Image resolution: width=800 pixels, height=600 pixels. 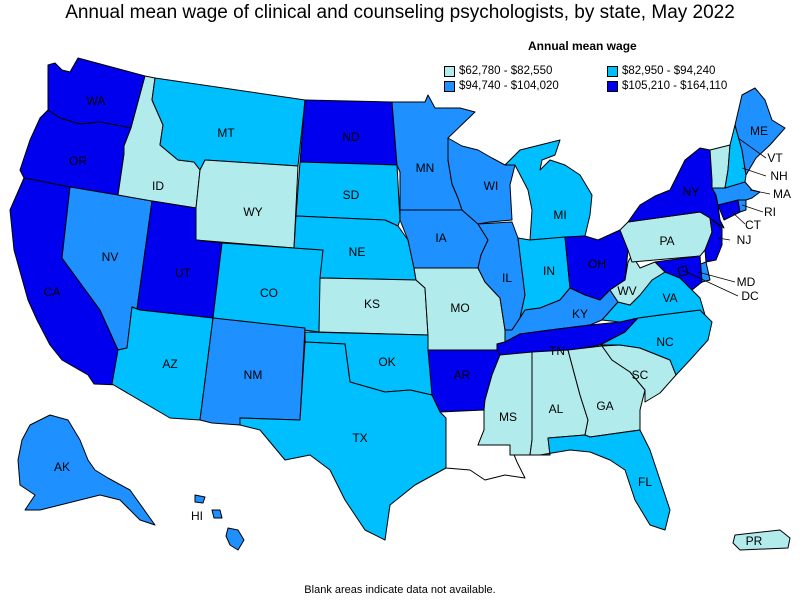 What do you see at coordinates (666, 241) in the screenshot?
I see `state-label-pa: PA` at bounding box center [666, 241].